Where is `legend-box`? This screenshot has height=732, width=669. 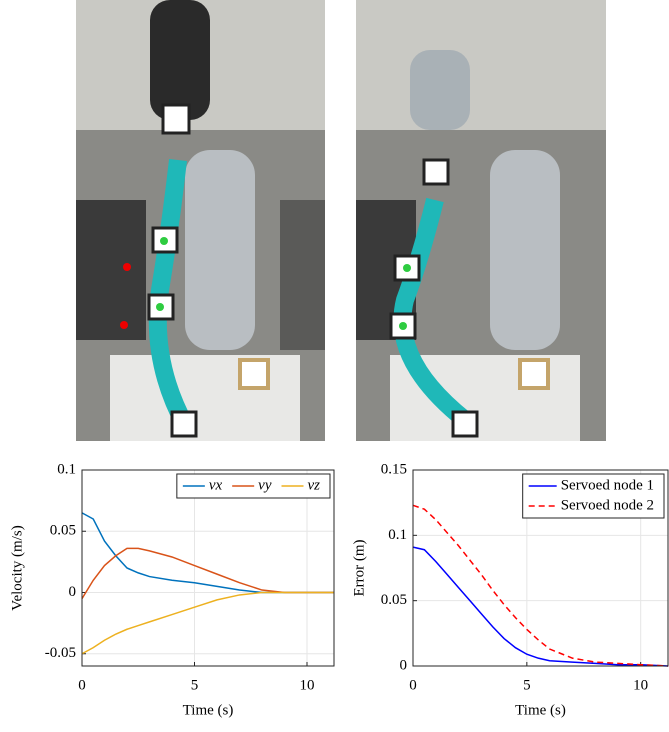 legend-box is located at coordinates (593, 496).